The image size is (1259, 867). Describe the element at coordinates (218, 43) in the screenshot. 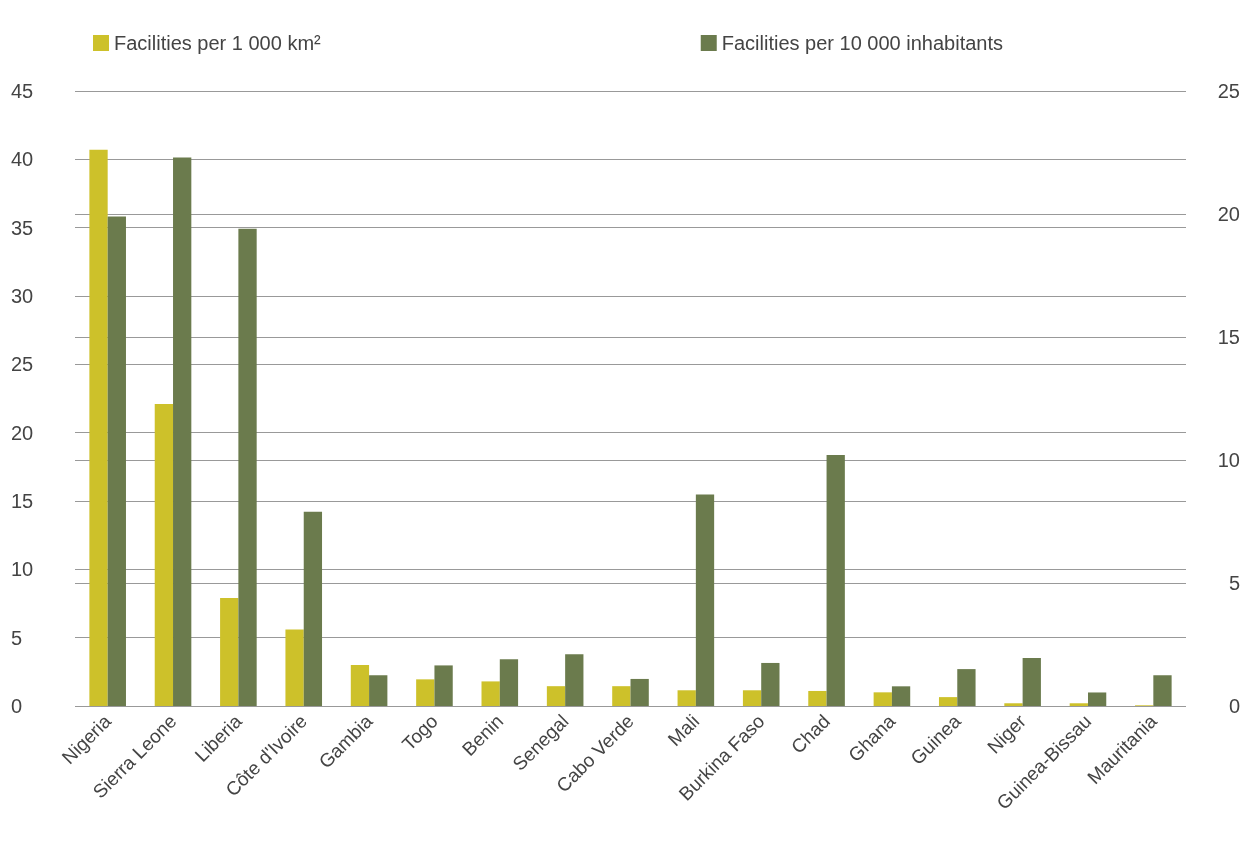

I see `legend-label: Facilities per 1 000 km²` at that location.